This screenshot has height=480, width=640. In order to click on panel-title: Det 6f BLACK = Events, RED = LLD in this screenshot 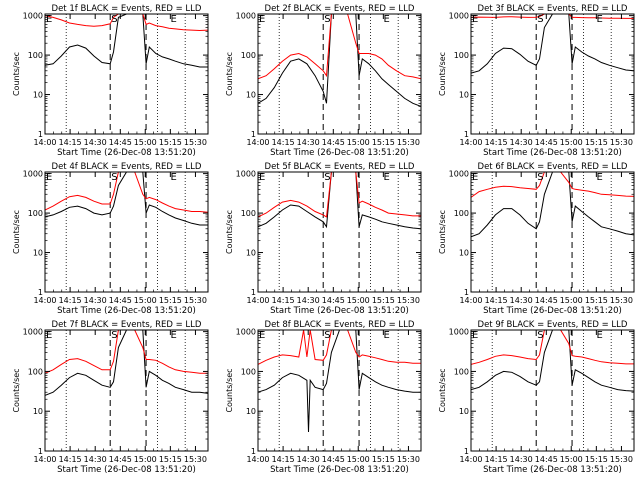, I will do `click(553, 167)`.